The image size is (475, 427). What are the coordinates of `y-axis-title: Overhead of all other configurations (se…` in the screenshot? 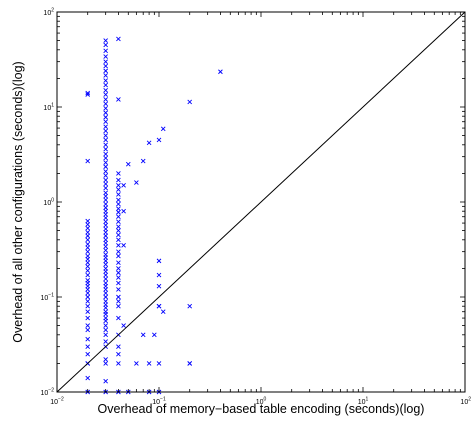 It's located at (18, 201).